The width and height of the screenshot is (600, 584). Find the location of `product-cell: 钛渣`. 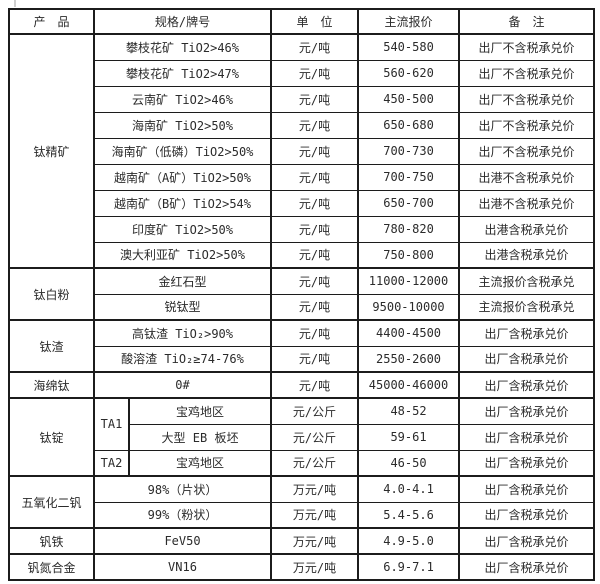

product-cell: 钛渣 is located at coordinates (51, 346).